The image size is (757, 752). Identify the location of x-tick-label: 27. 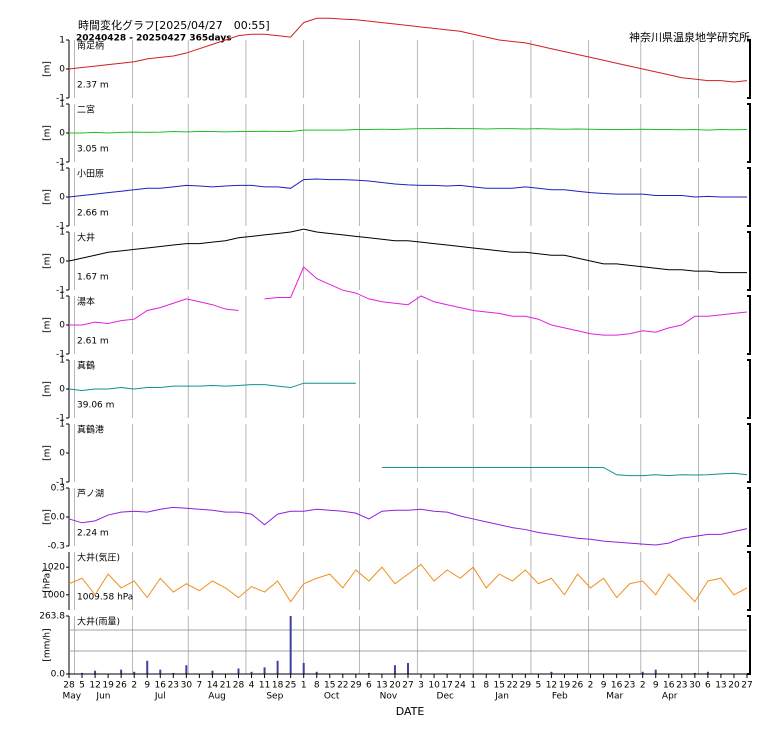
(746, 686).